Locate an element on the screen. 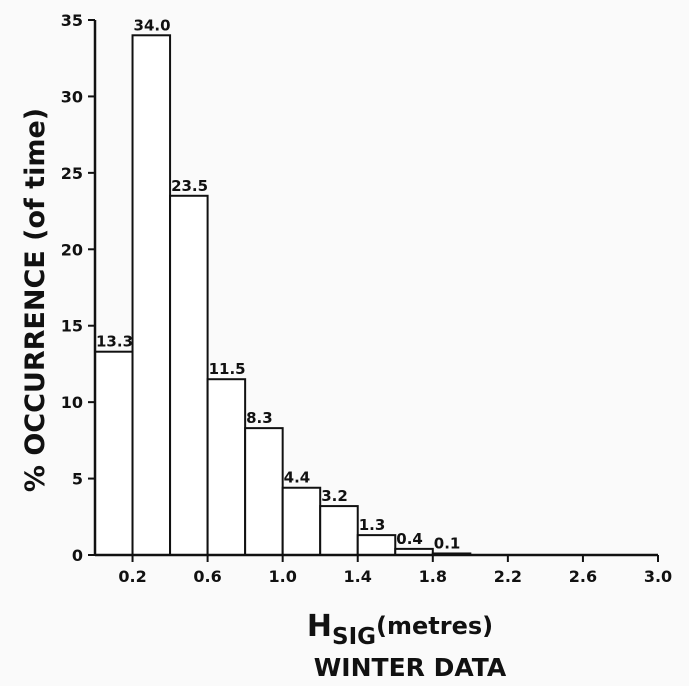 Image resolution: width=689 pixels, height=686 pixels. x-tick-label: 2.6 is located at coordinates (583, 576).